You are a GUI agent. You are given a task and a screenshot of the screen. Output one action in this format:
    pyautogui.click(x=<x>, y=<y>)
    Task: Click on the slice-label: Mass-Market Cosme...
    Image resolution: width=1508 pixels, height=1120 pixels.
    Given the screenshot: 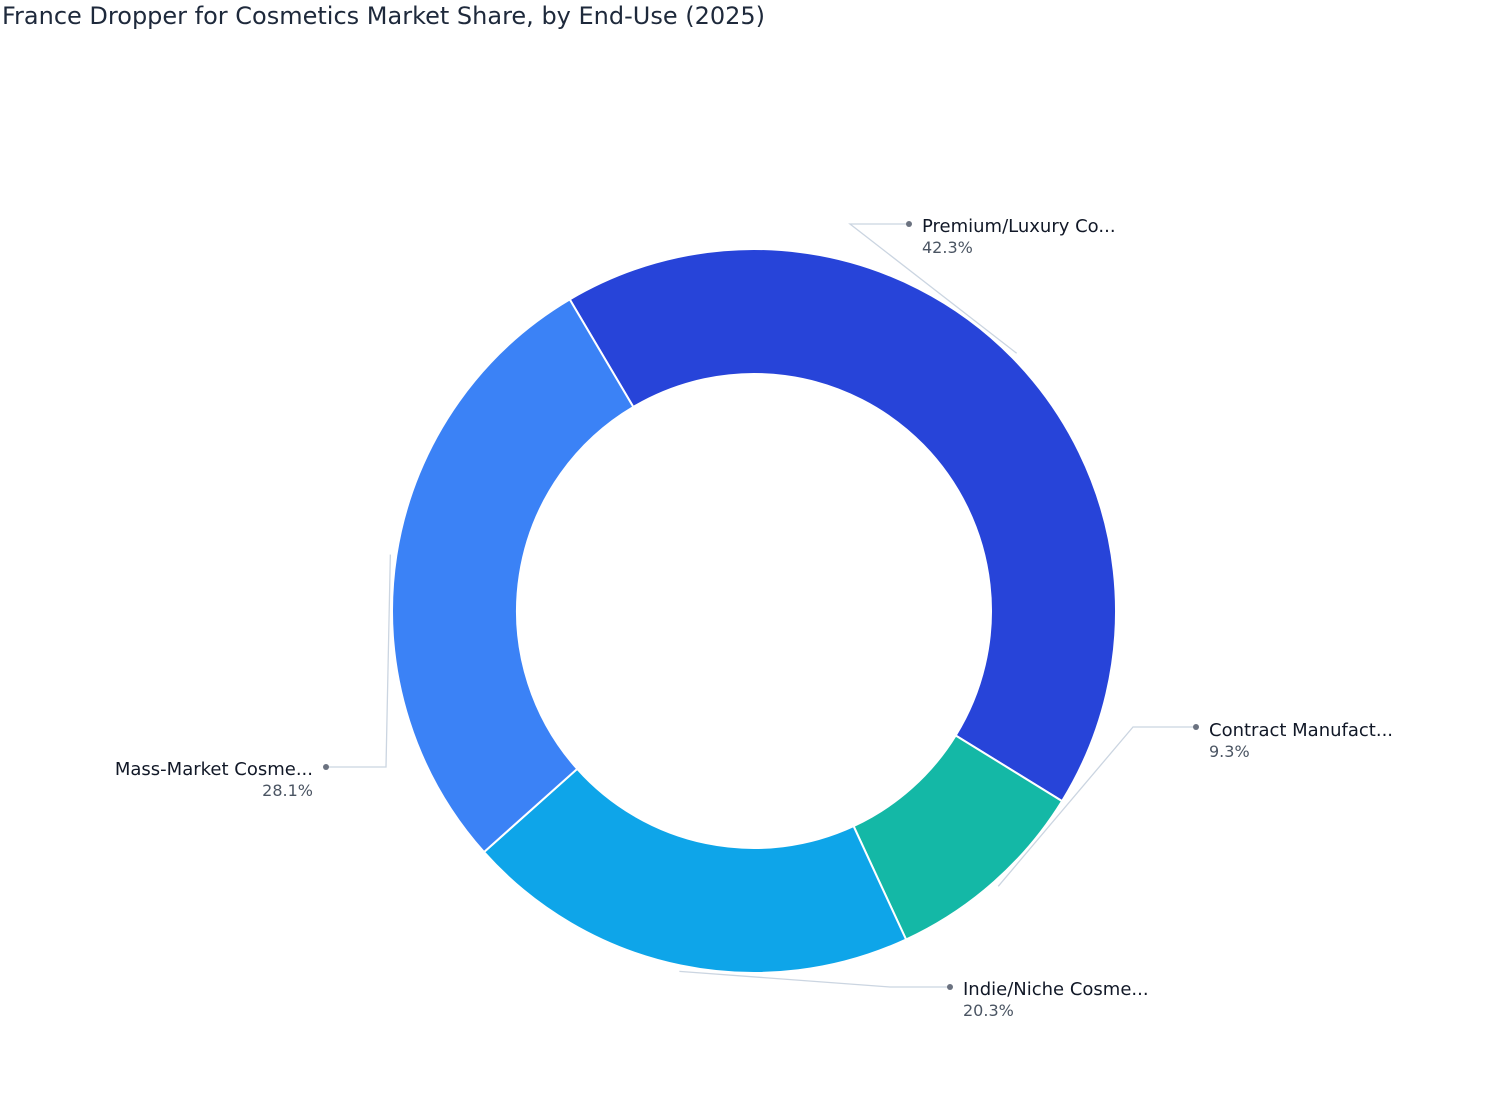 What is the action you would take?
    pyautogui.click(x=214, y=769)
    